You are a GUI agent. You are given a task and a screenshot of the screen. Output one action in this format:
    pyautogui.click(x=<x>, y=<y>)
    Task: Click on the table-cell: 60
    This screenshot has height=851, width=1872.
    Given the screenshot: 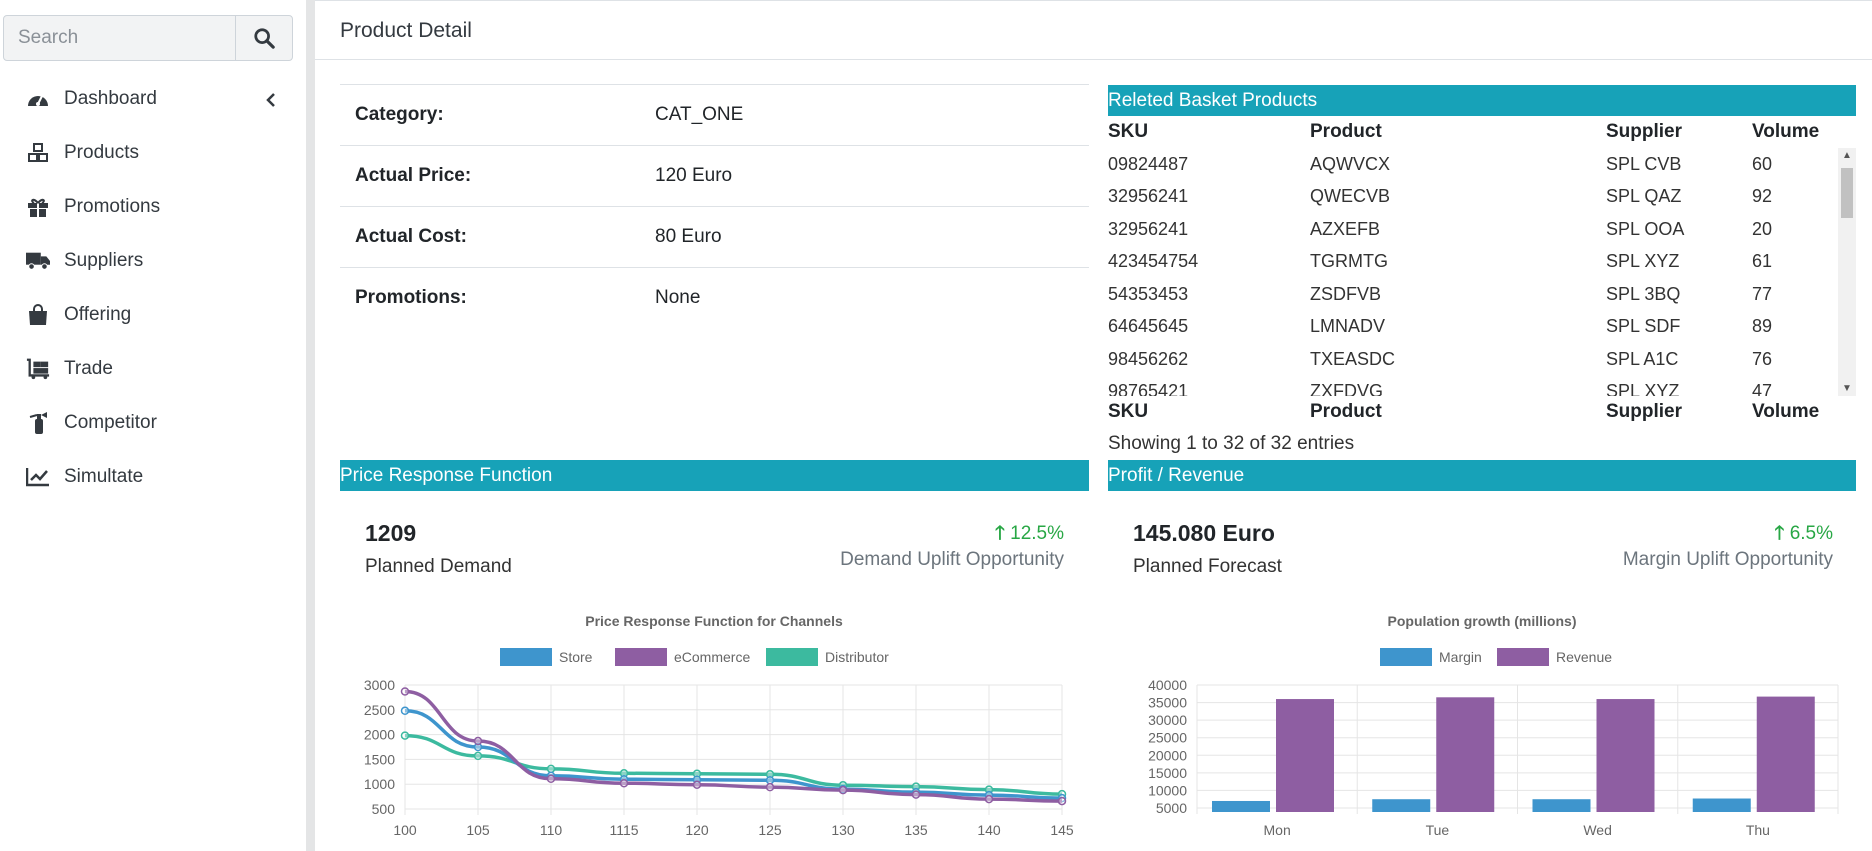 What is the action you would take?
    pyautogui.click(x=1762, y=163)
    